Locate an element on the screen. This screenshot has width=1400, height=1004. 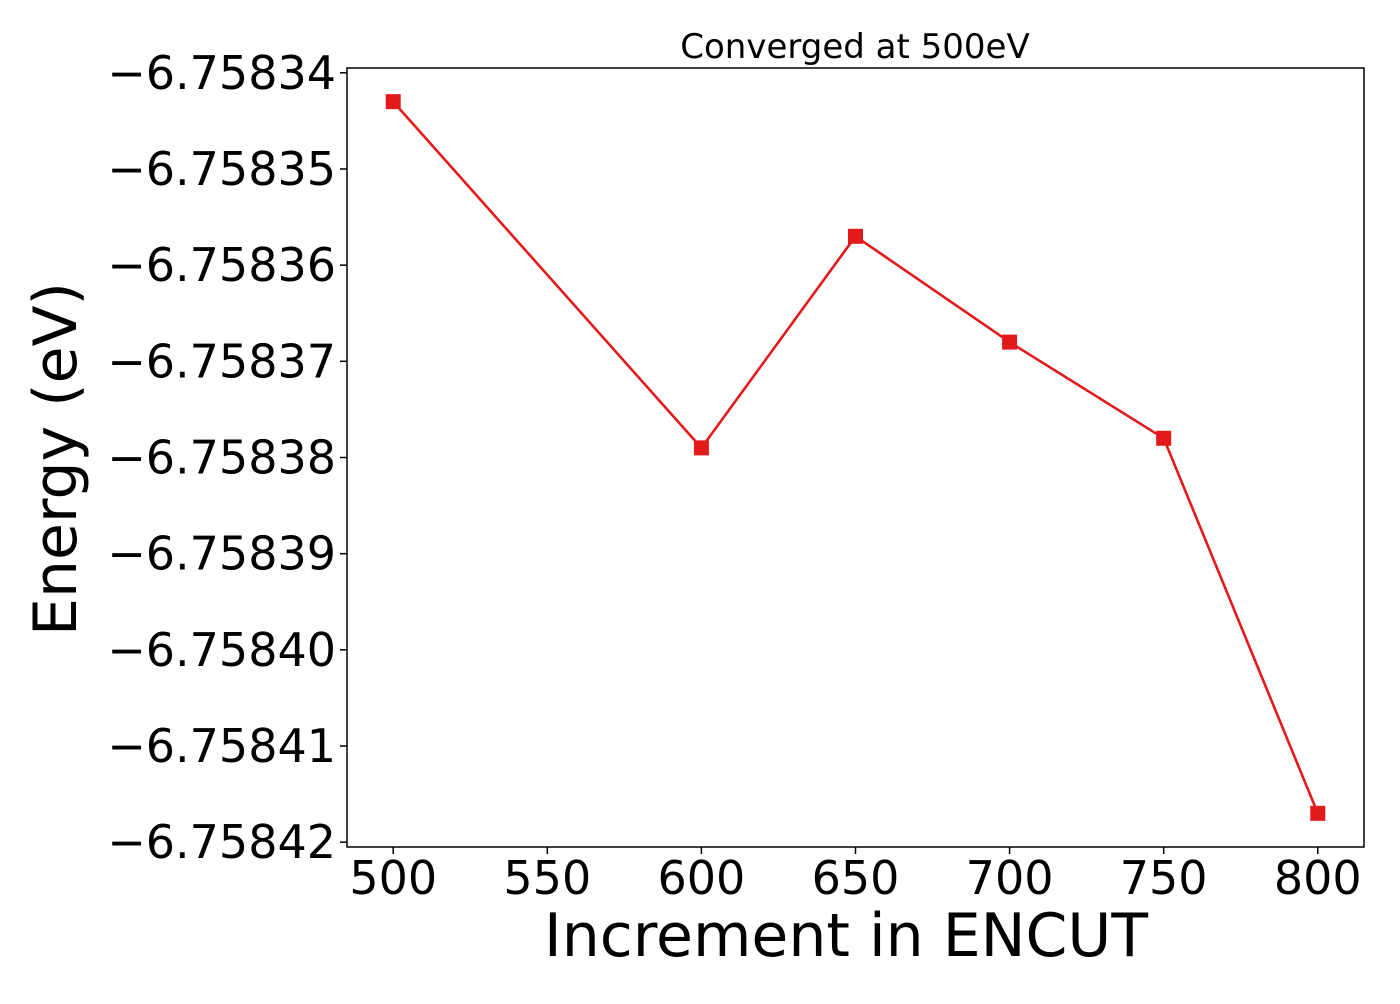
y-tick-label: −6.75837 is located at coordinates (221, 361).